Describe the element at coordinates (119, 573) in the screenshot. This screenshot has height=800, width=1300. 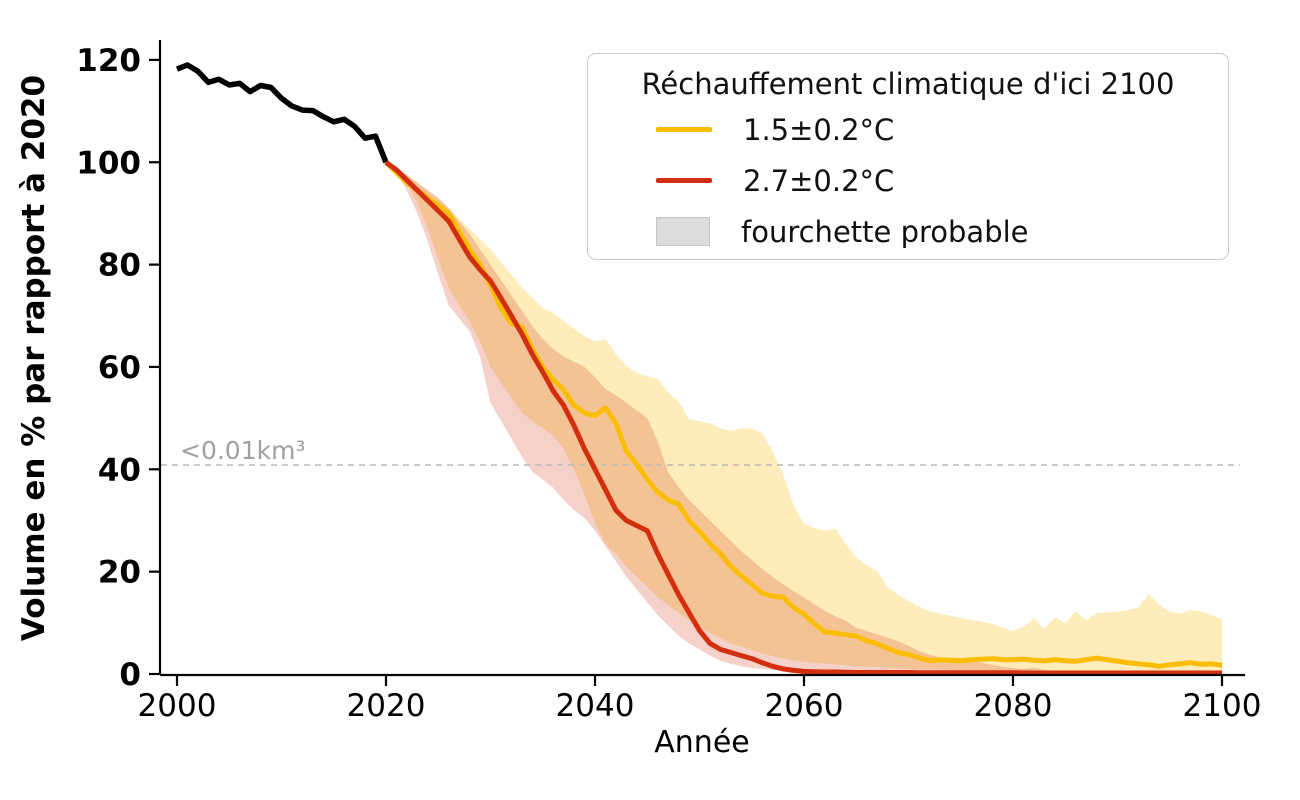
I see `y-tick-label: 20` at that location.